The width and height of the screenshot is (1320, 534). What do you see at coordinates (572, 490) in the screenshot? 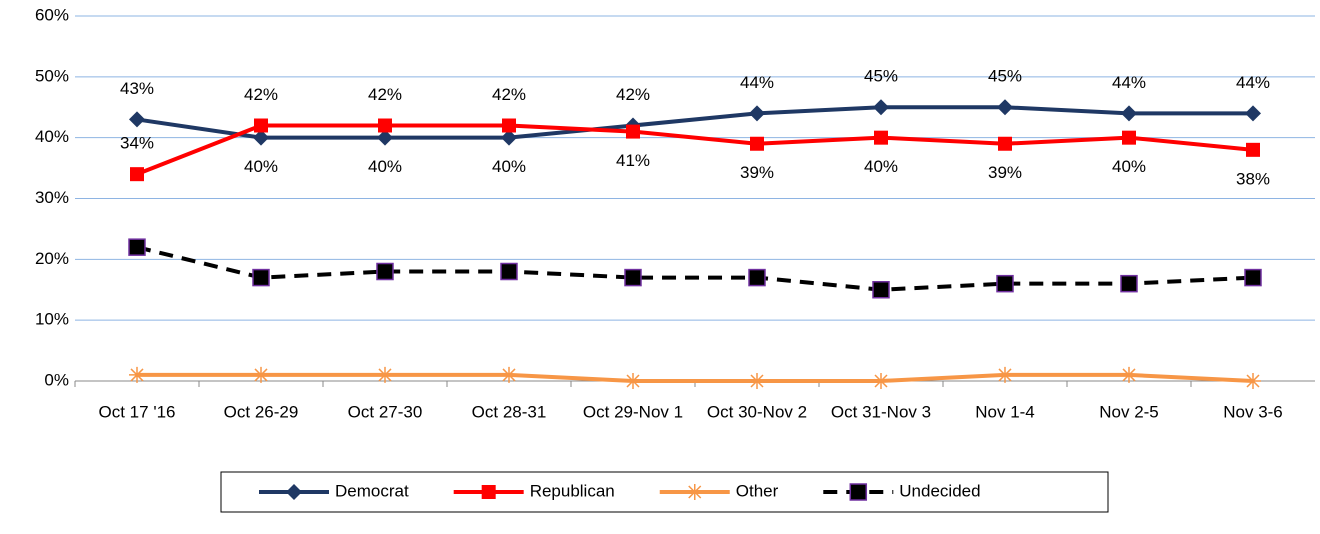
I see `legend-label: Republican` at bounding box center [572, 490].